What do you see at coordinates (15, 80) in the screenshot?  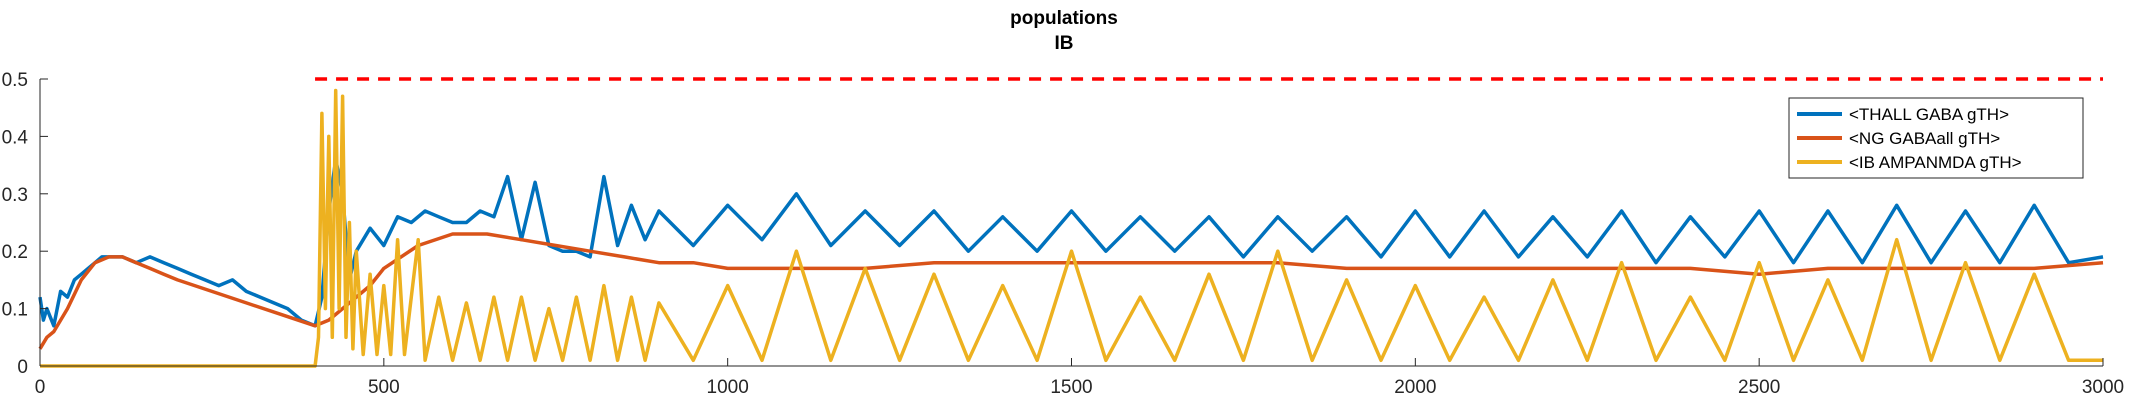 I see `y-tick-label: 0.5` at bounding box center [15, 80].